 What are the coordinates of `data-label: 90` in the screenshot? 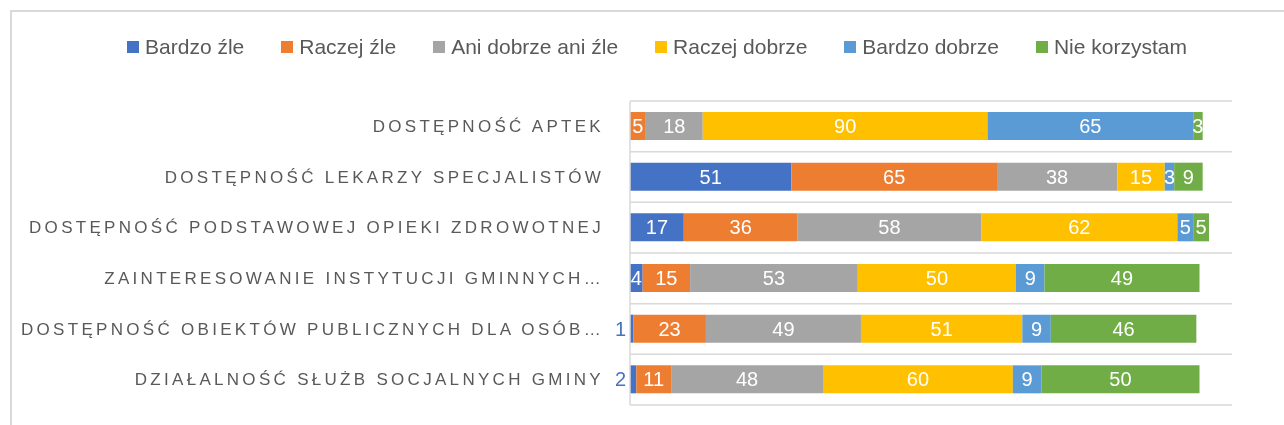 It's located at (845, 126).